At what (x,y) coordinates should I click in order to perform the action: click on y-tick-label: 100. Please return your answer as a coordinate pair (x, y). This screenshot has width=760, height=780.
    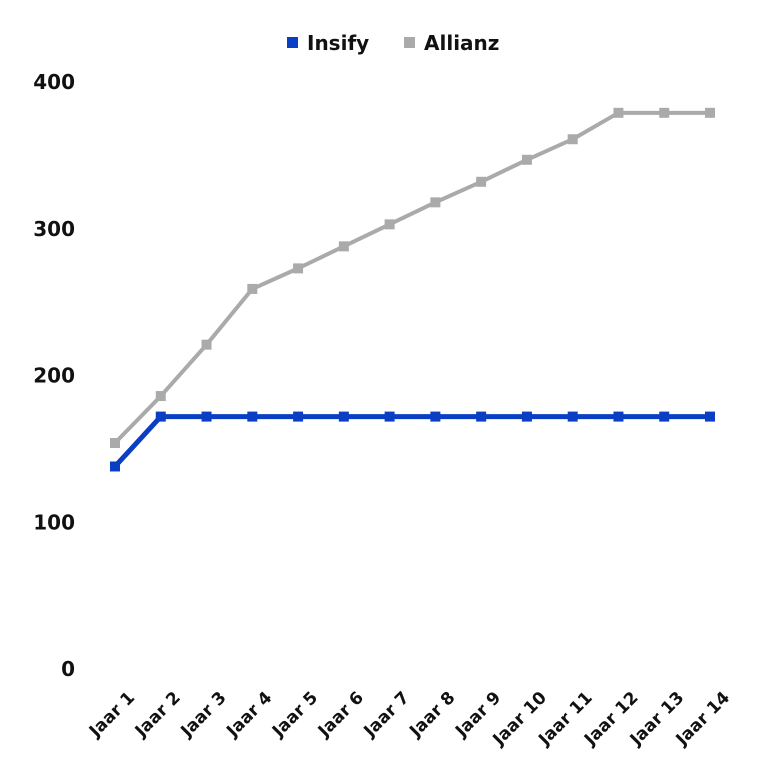
    Looking at the image, I should click on (54, 522).